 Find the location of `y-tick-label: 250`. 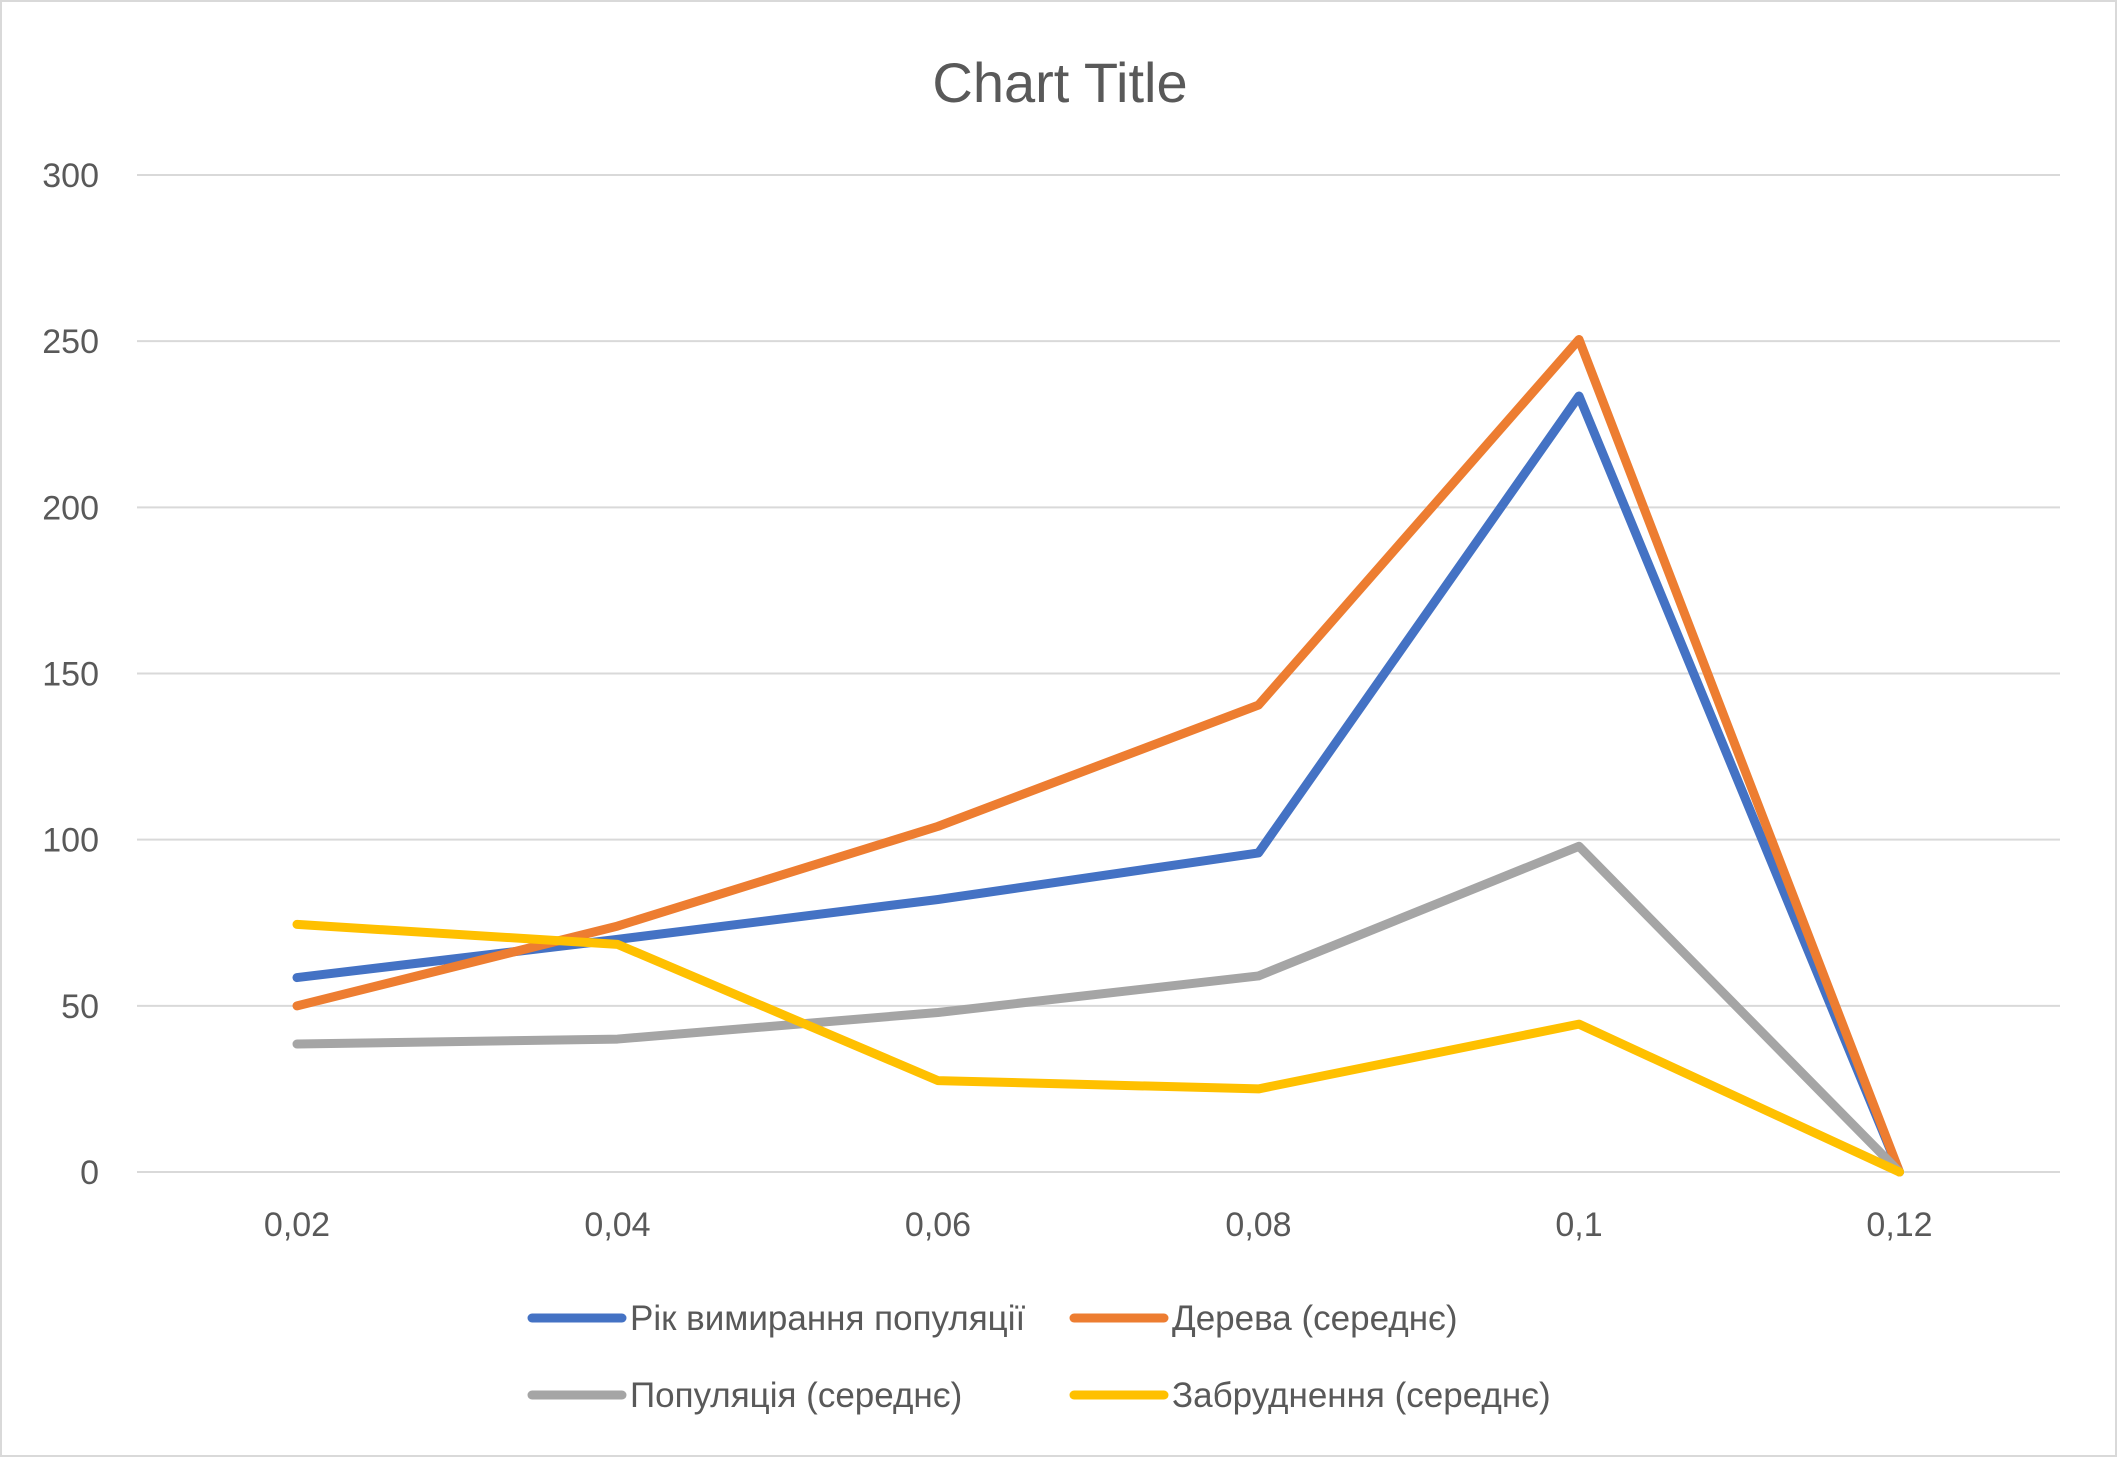

y-tick-label: 250 is located at coordinates (70, 342).